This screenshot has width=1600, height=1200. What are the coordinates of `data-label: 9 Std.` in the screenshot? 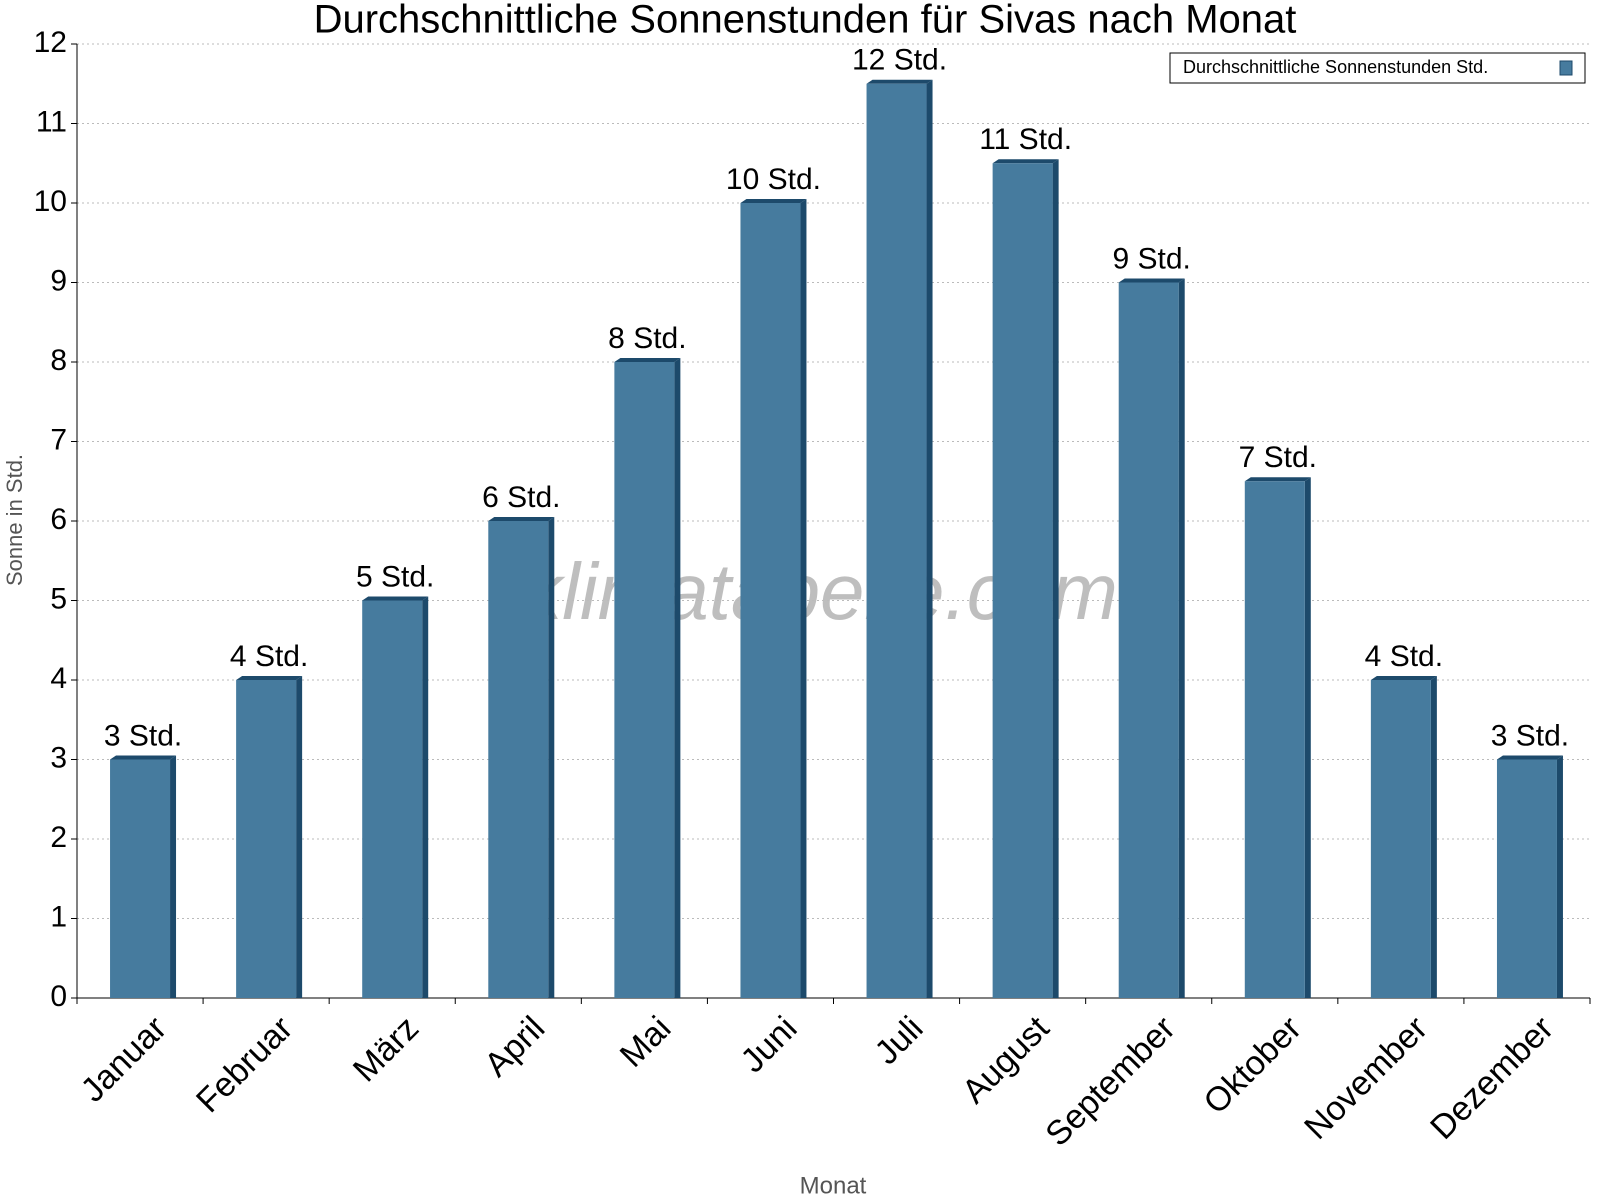 It's located at (1152, 258).